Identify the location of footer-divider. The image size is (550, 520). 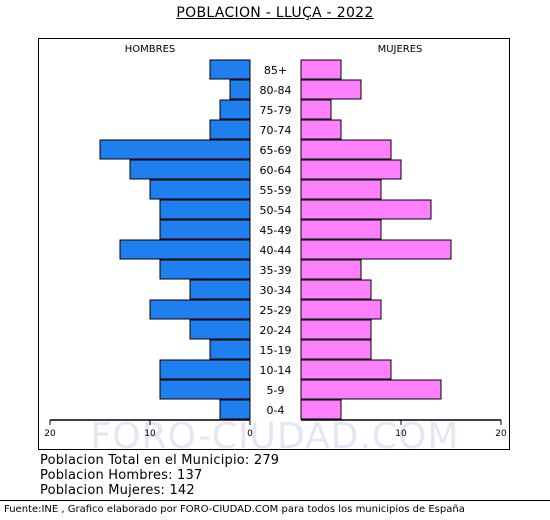
(275, 500).